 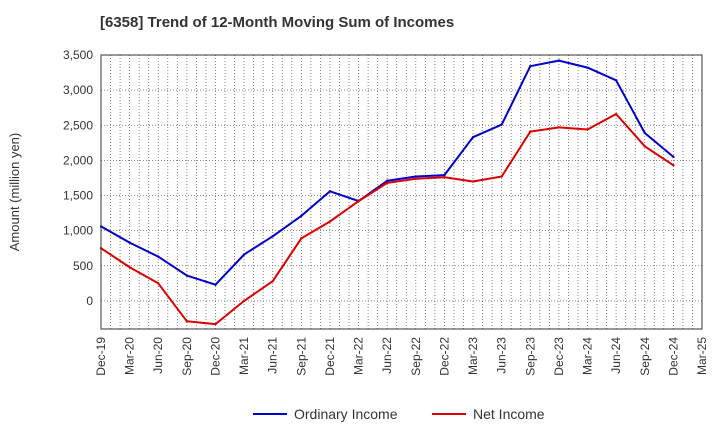 I want to click on x-tick-label: Sep-22, so click(x=416, y=356).